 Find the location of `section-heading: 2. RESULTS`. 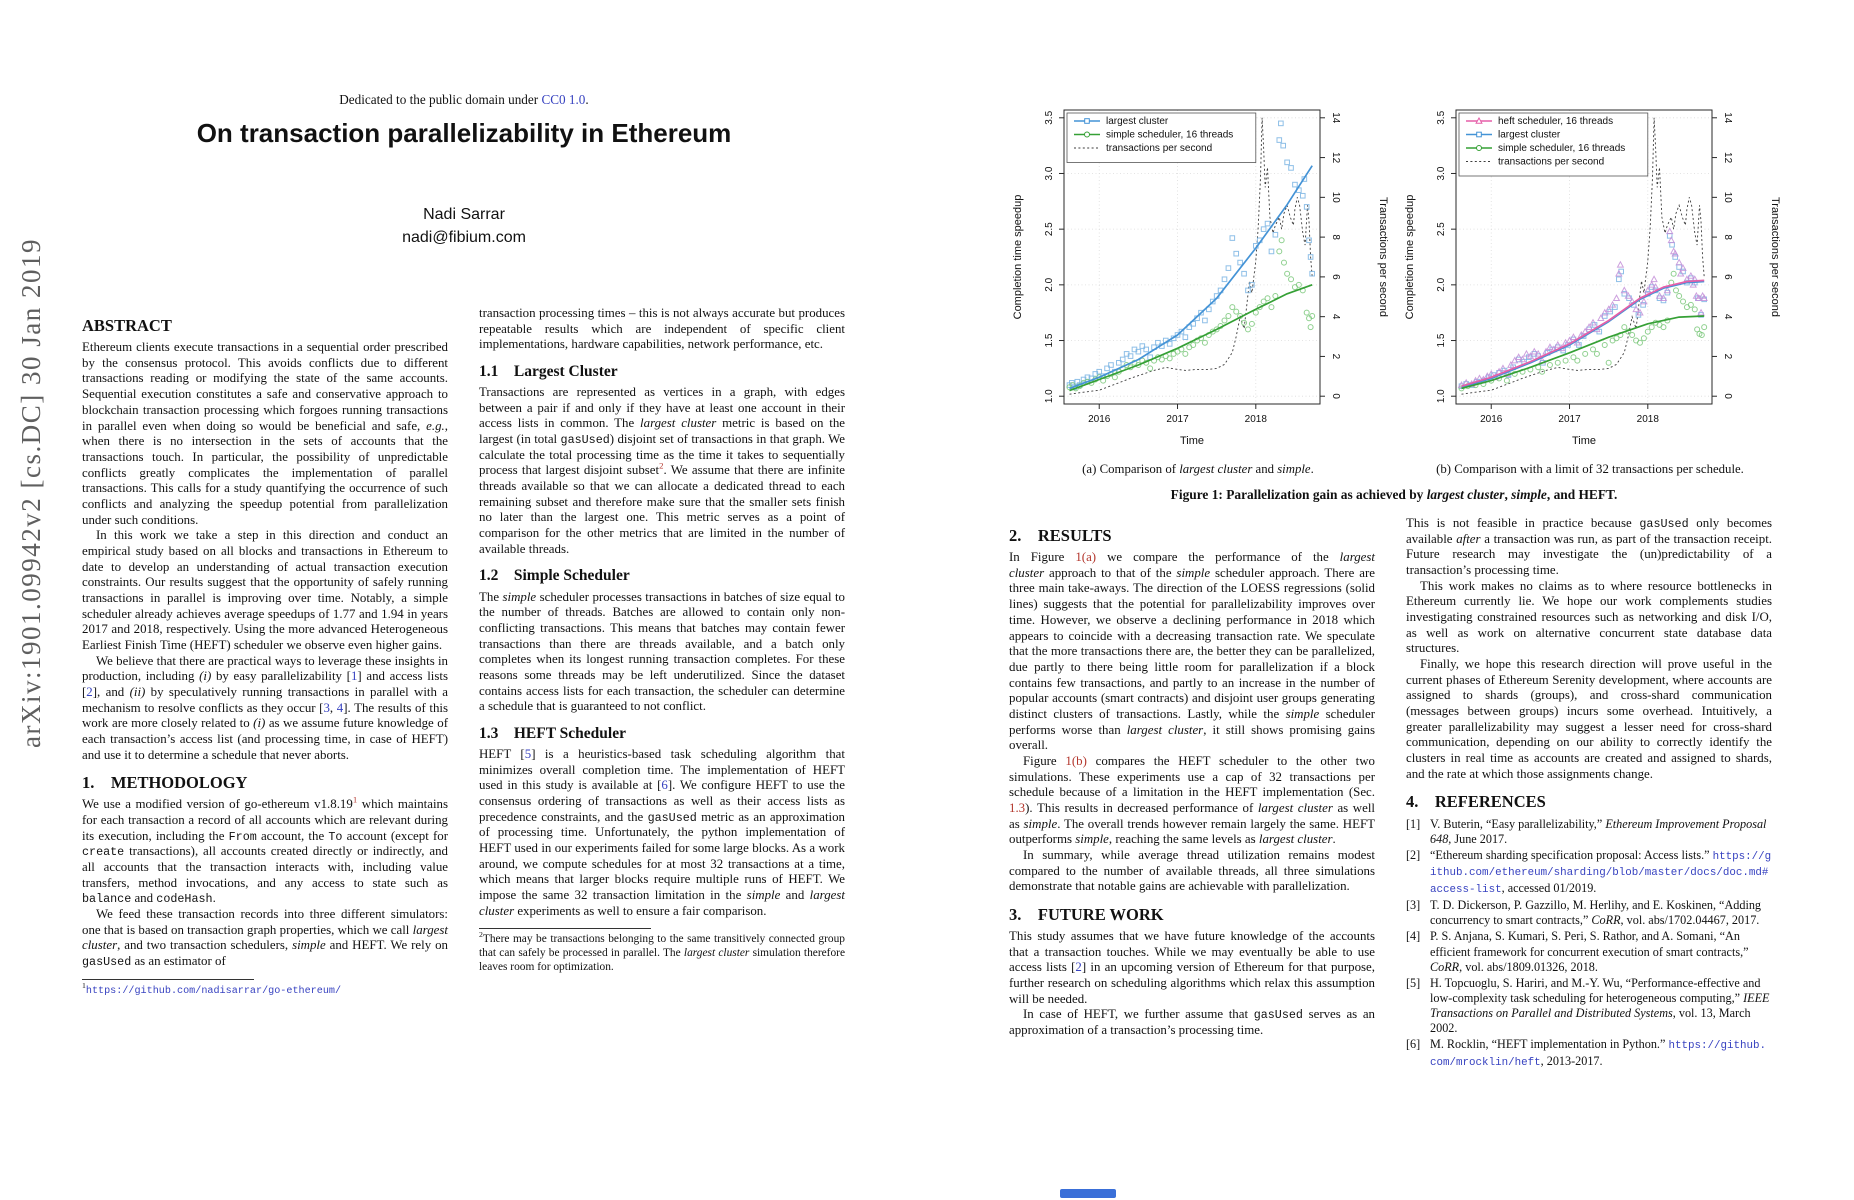

section-heading: 2. RESULTS is located at coordinates (1060, 535).